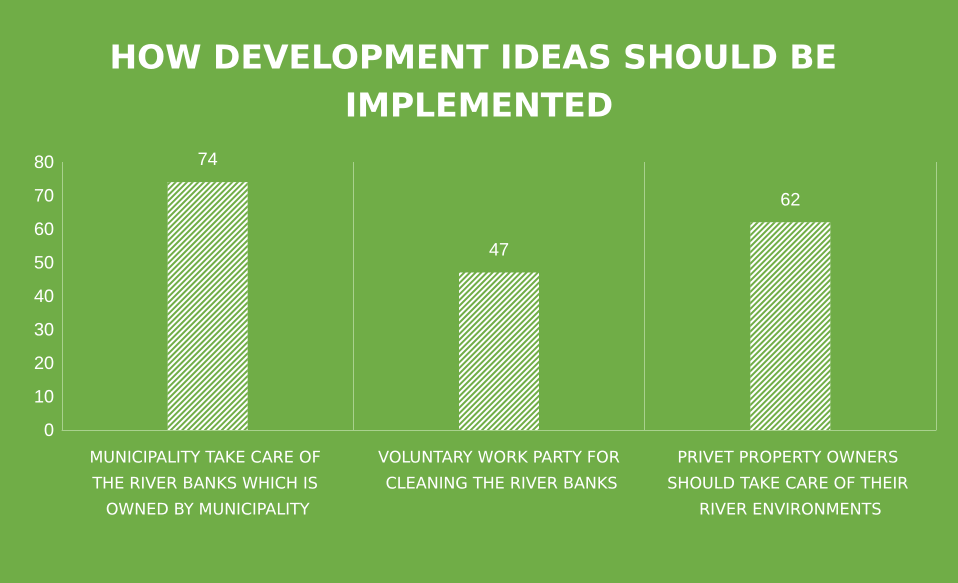  I want to click on x-tick-label: PRIVET PROPERTY OWNERS SHOULD TAKE CARE OF THEIR RIVER ENVIRONMENTS, so click(790, 483).